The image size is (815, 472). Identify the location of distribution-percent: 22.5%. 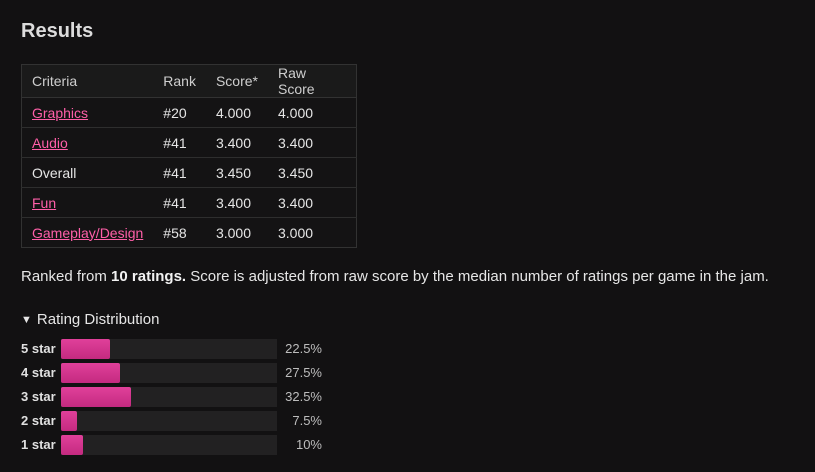
(303, 348).